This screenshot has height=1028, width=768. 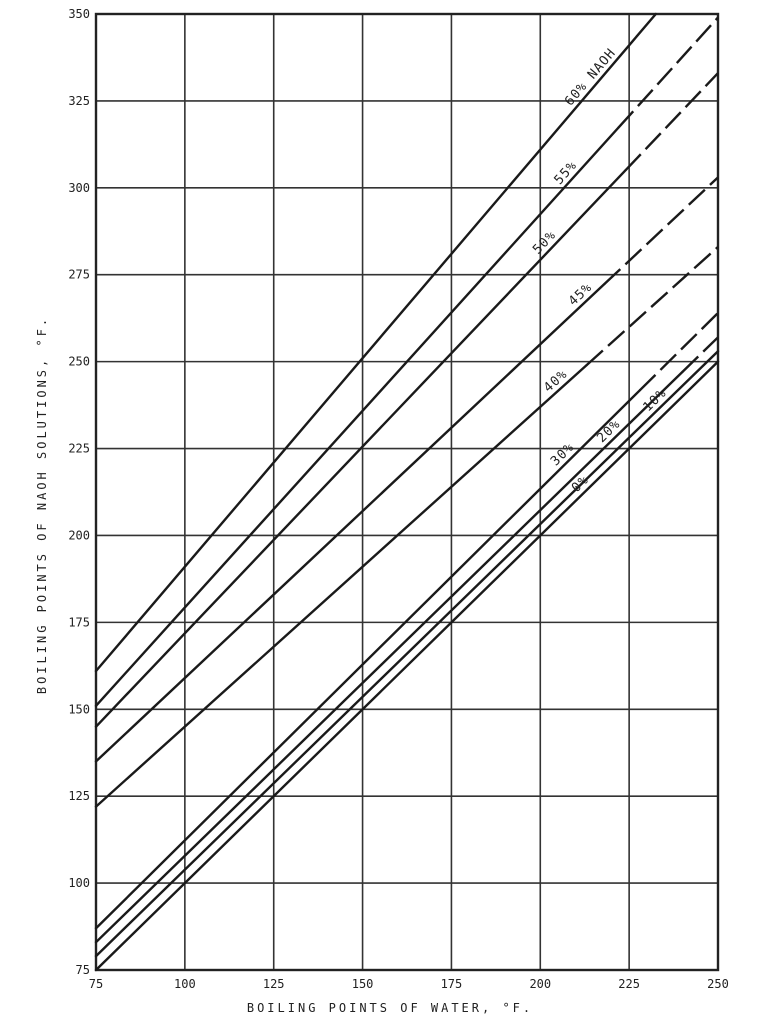 I want to click on x-axis-title: BOILING POINTS OF WATER, °F., so click(x=390, y=1008).